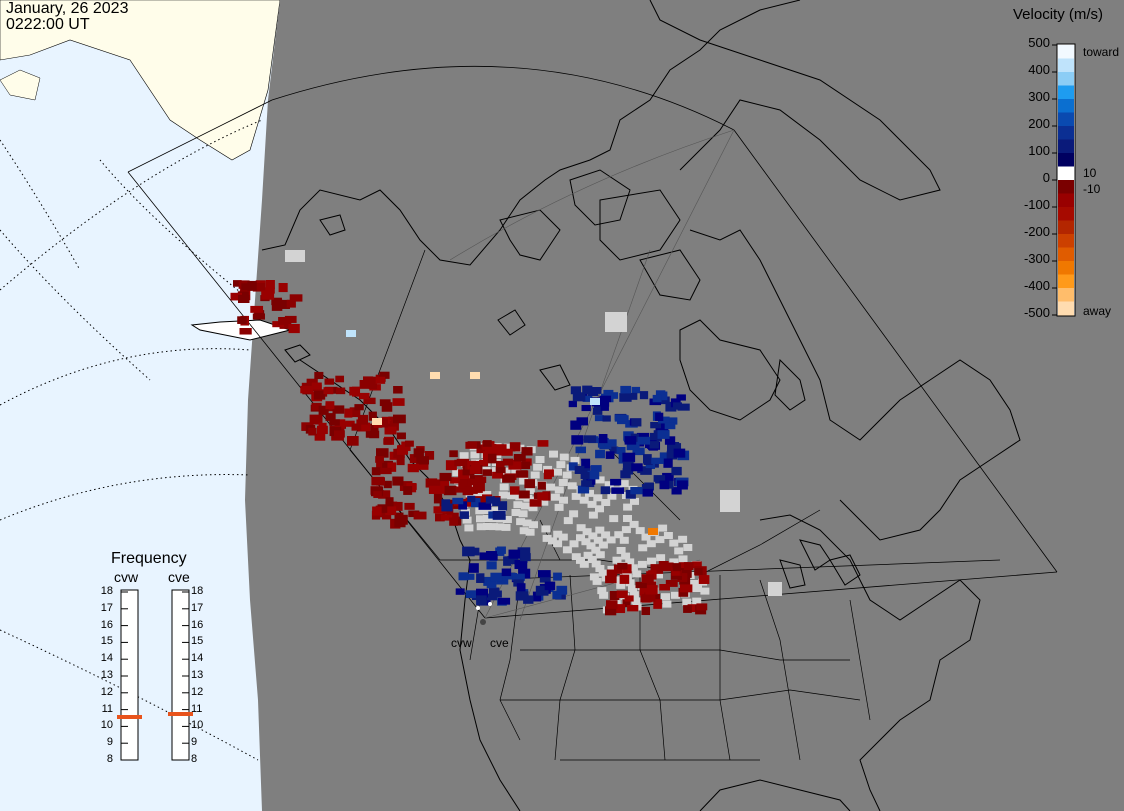 The height and width of the screenshot is (811, 1124). Describe the element at coordinates (775, 589) in the screenshot. I see `ground-scatter-patch` at that location.